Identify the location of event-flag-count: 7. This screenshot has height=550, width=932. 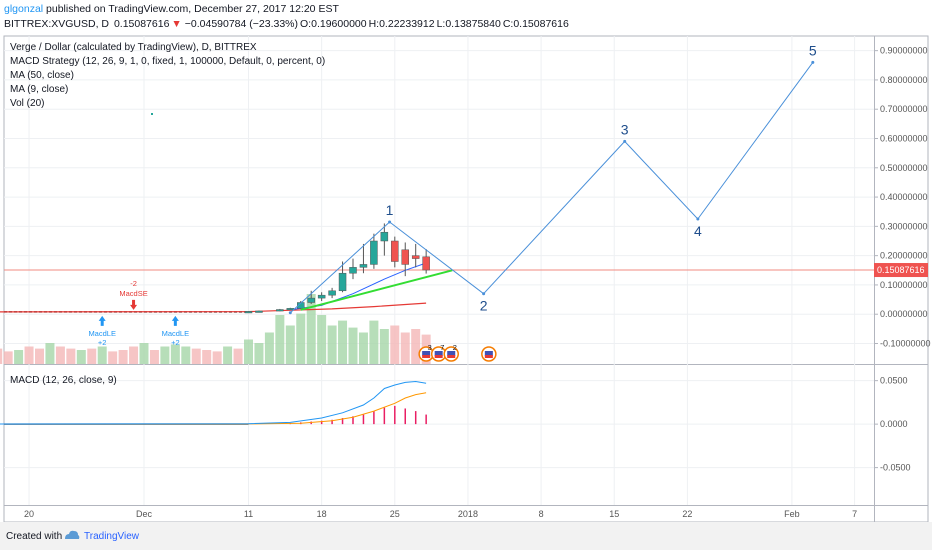
(442, 347).